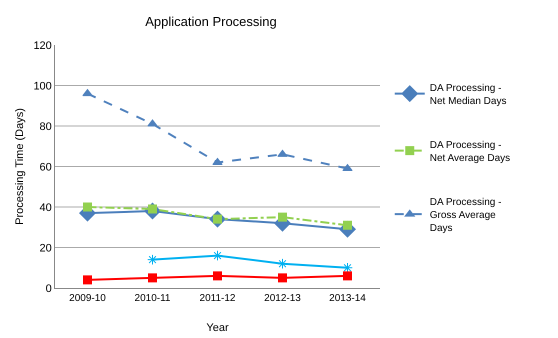  I want to click on y-tick-label: 100, so click(42, 86).